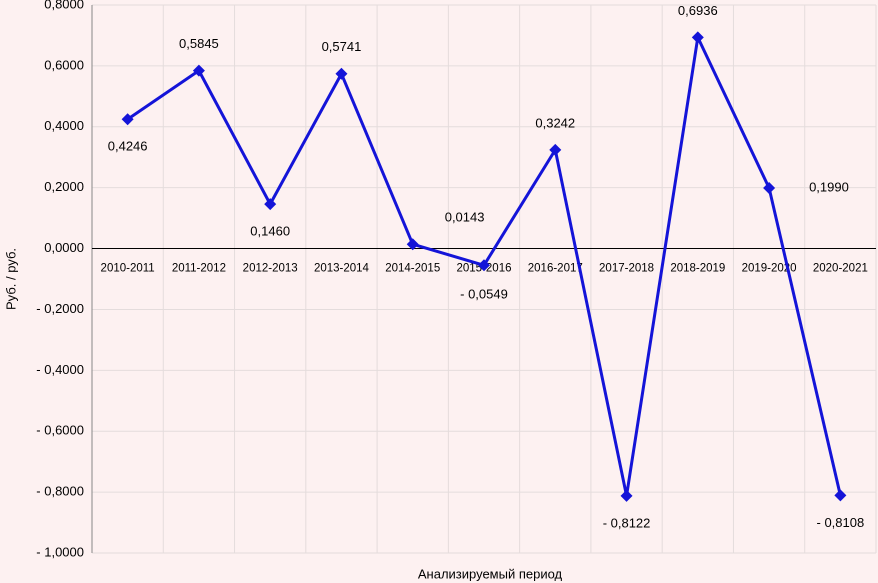  What do you see at coordinates (697, 269) in the screenshot?
I see `x-tick-label: 2018-2019` at bounding box center [697, 269].